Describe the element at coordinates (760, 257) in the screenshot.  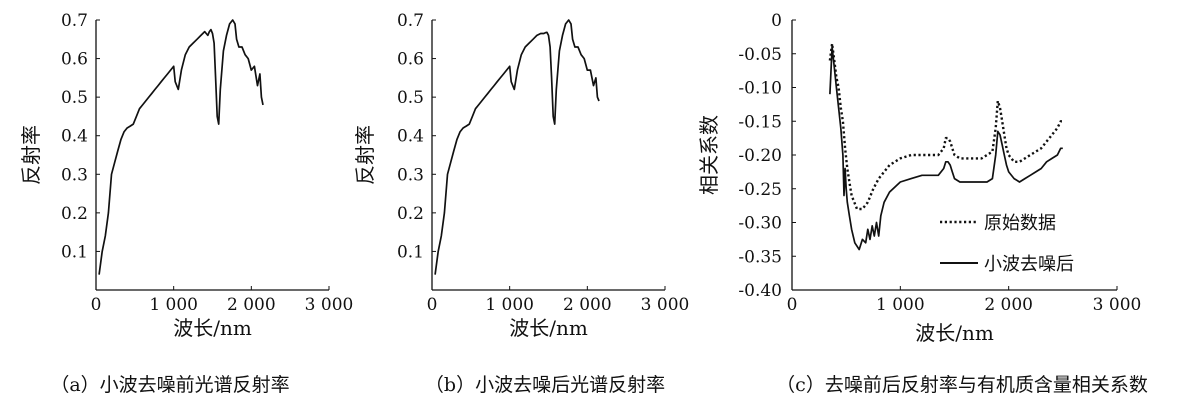
I see `y-tick-label: -0.35` at that location.